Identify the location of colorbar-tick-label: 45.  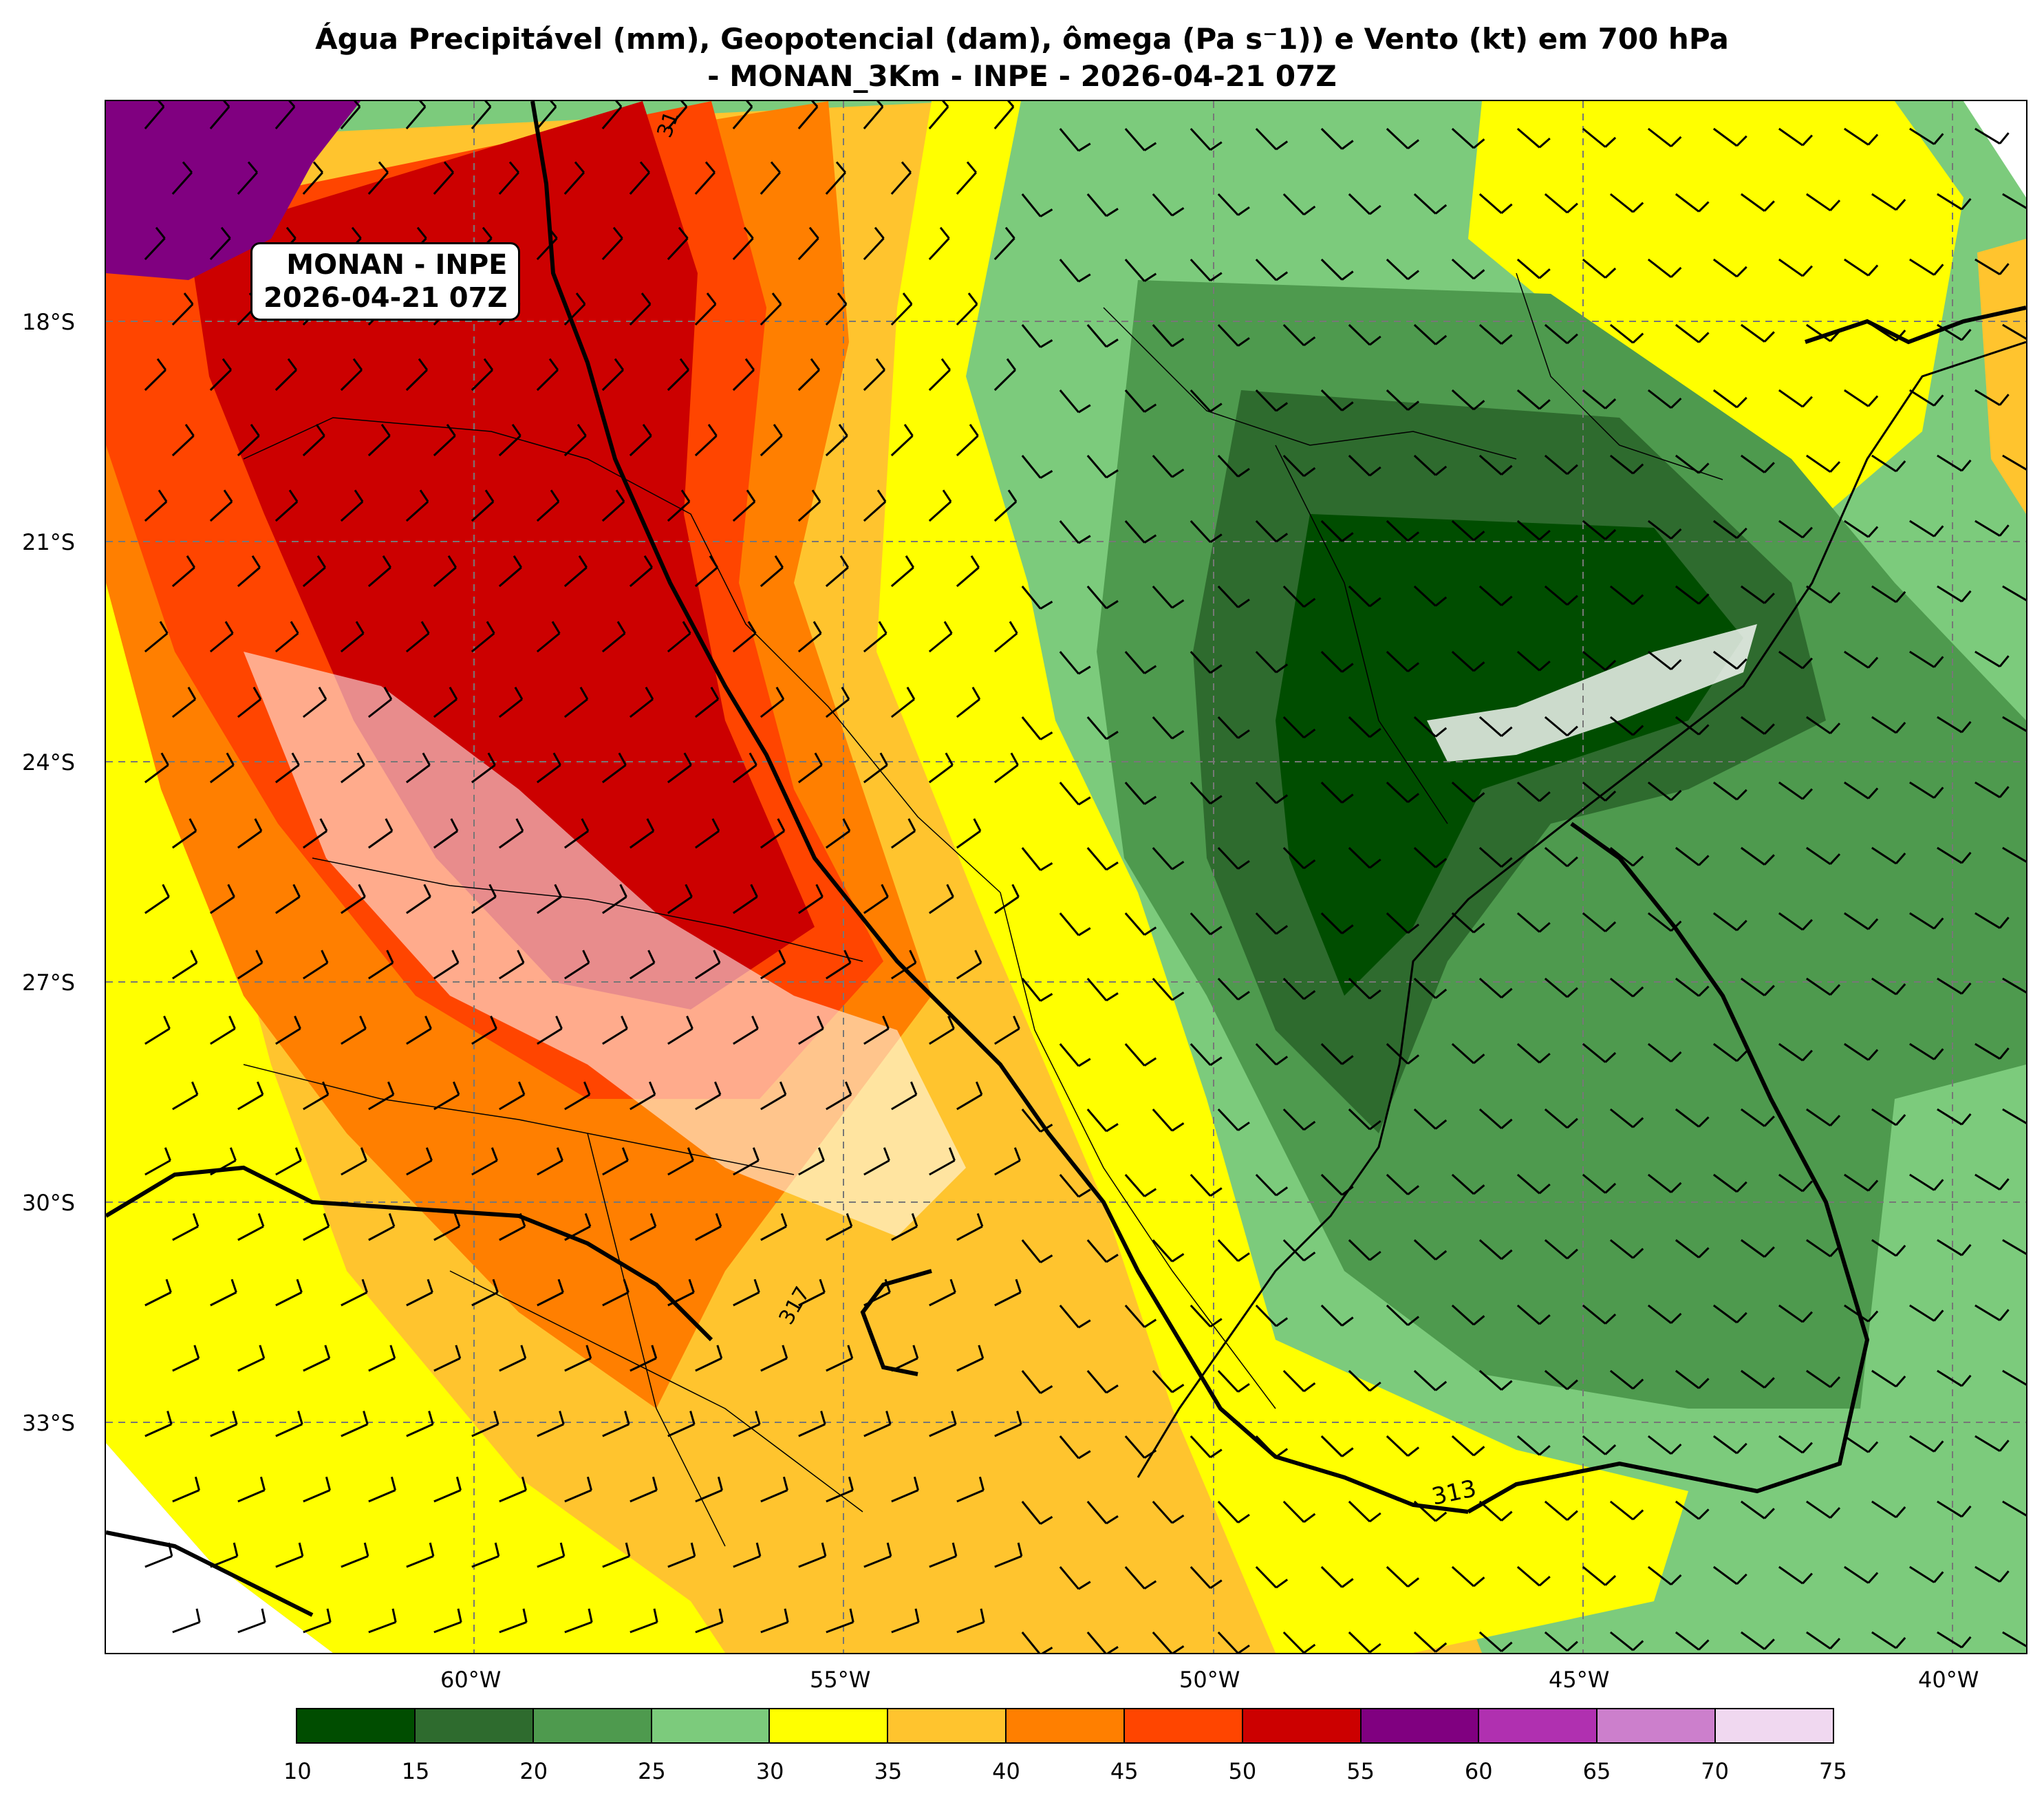
(1124, 1771).